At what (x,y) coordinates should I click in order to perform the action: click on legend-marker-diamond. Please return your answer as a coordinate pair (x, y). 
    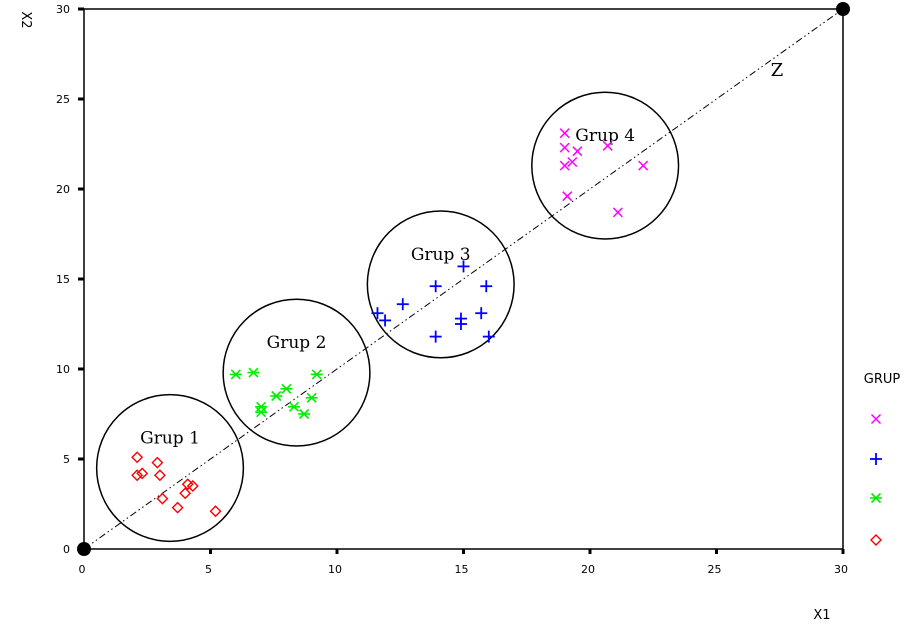
    Looking at the image, I should click on (876, 540).